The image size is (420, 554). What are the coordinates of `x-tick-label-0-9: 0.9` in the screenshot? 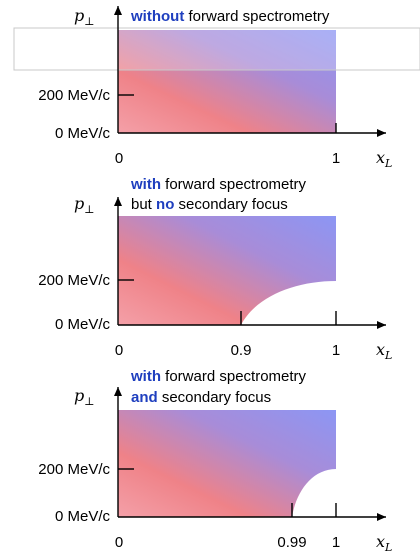 It's located at (241, 350).